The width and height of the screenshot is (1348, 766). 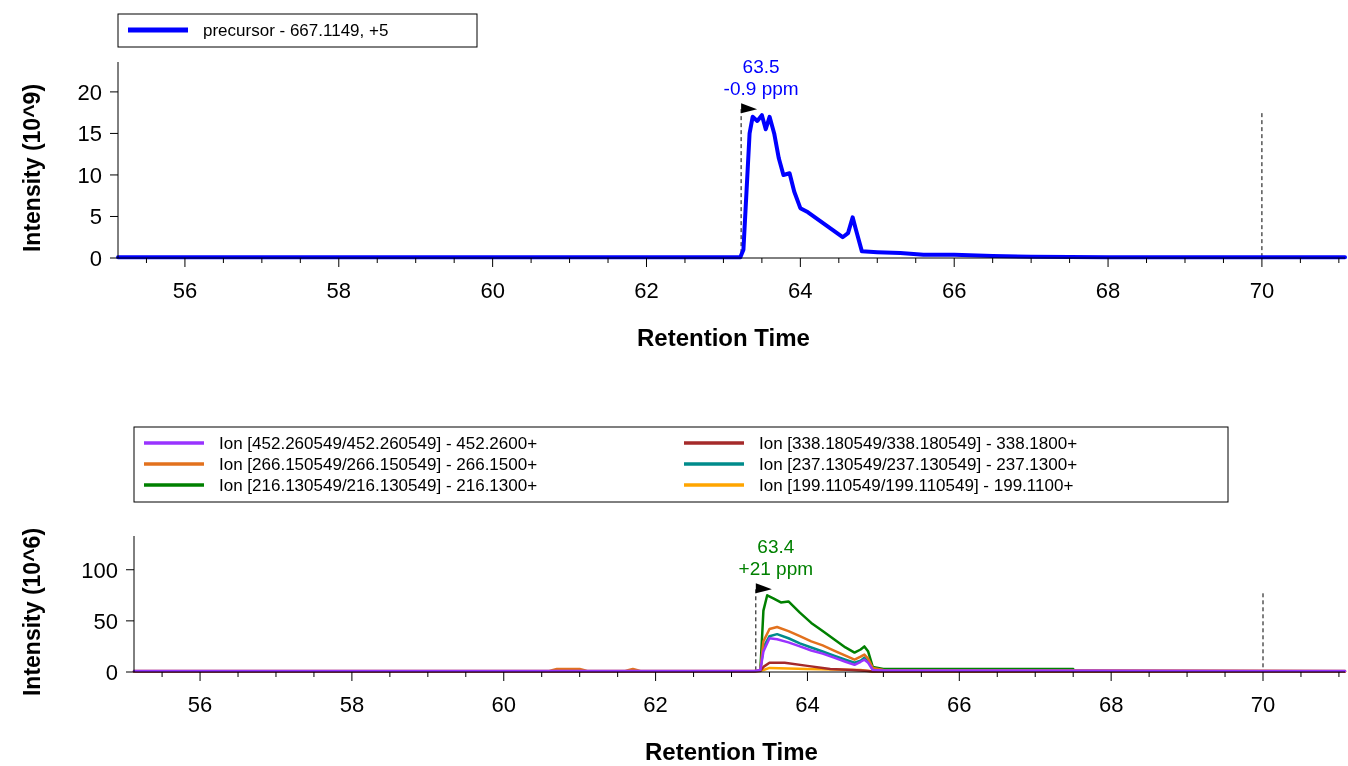 What do you see at coordinates (89, 92) in the screenshot?
I see `y-tick-label: 20` at bounding box center [89, 92].